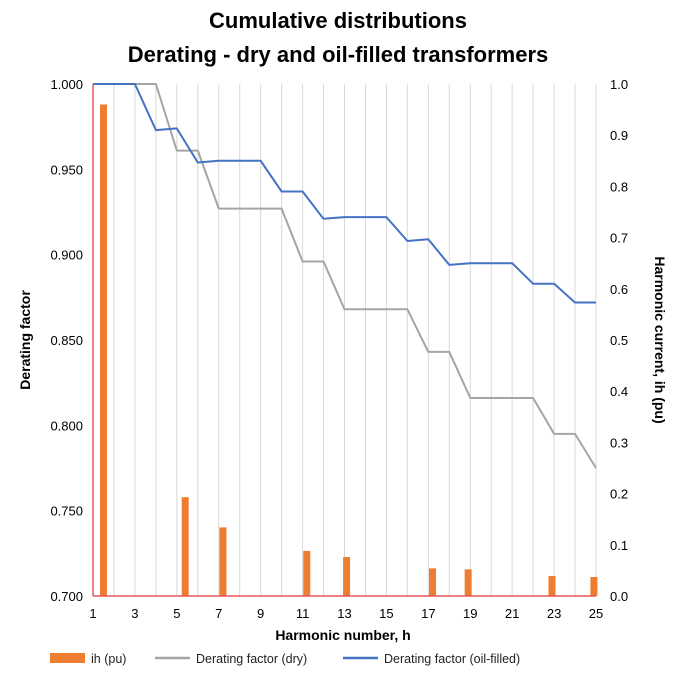 The height and width of the screenshot is (678, 677). What do you see at coordinates (260, 613) in the screenshot?
I see `x-tick-label: 9` at bounding box center [260, 613].